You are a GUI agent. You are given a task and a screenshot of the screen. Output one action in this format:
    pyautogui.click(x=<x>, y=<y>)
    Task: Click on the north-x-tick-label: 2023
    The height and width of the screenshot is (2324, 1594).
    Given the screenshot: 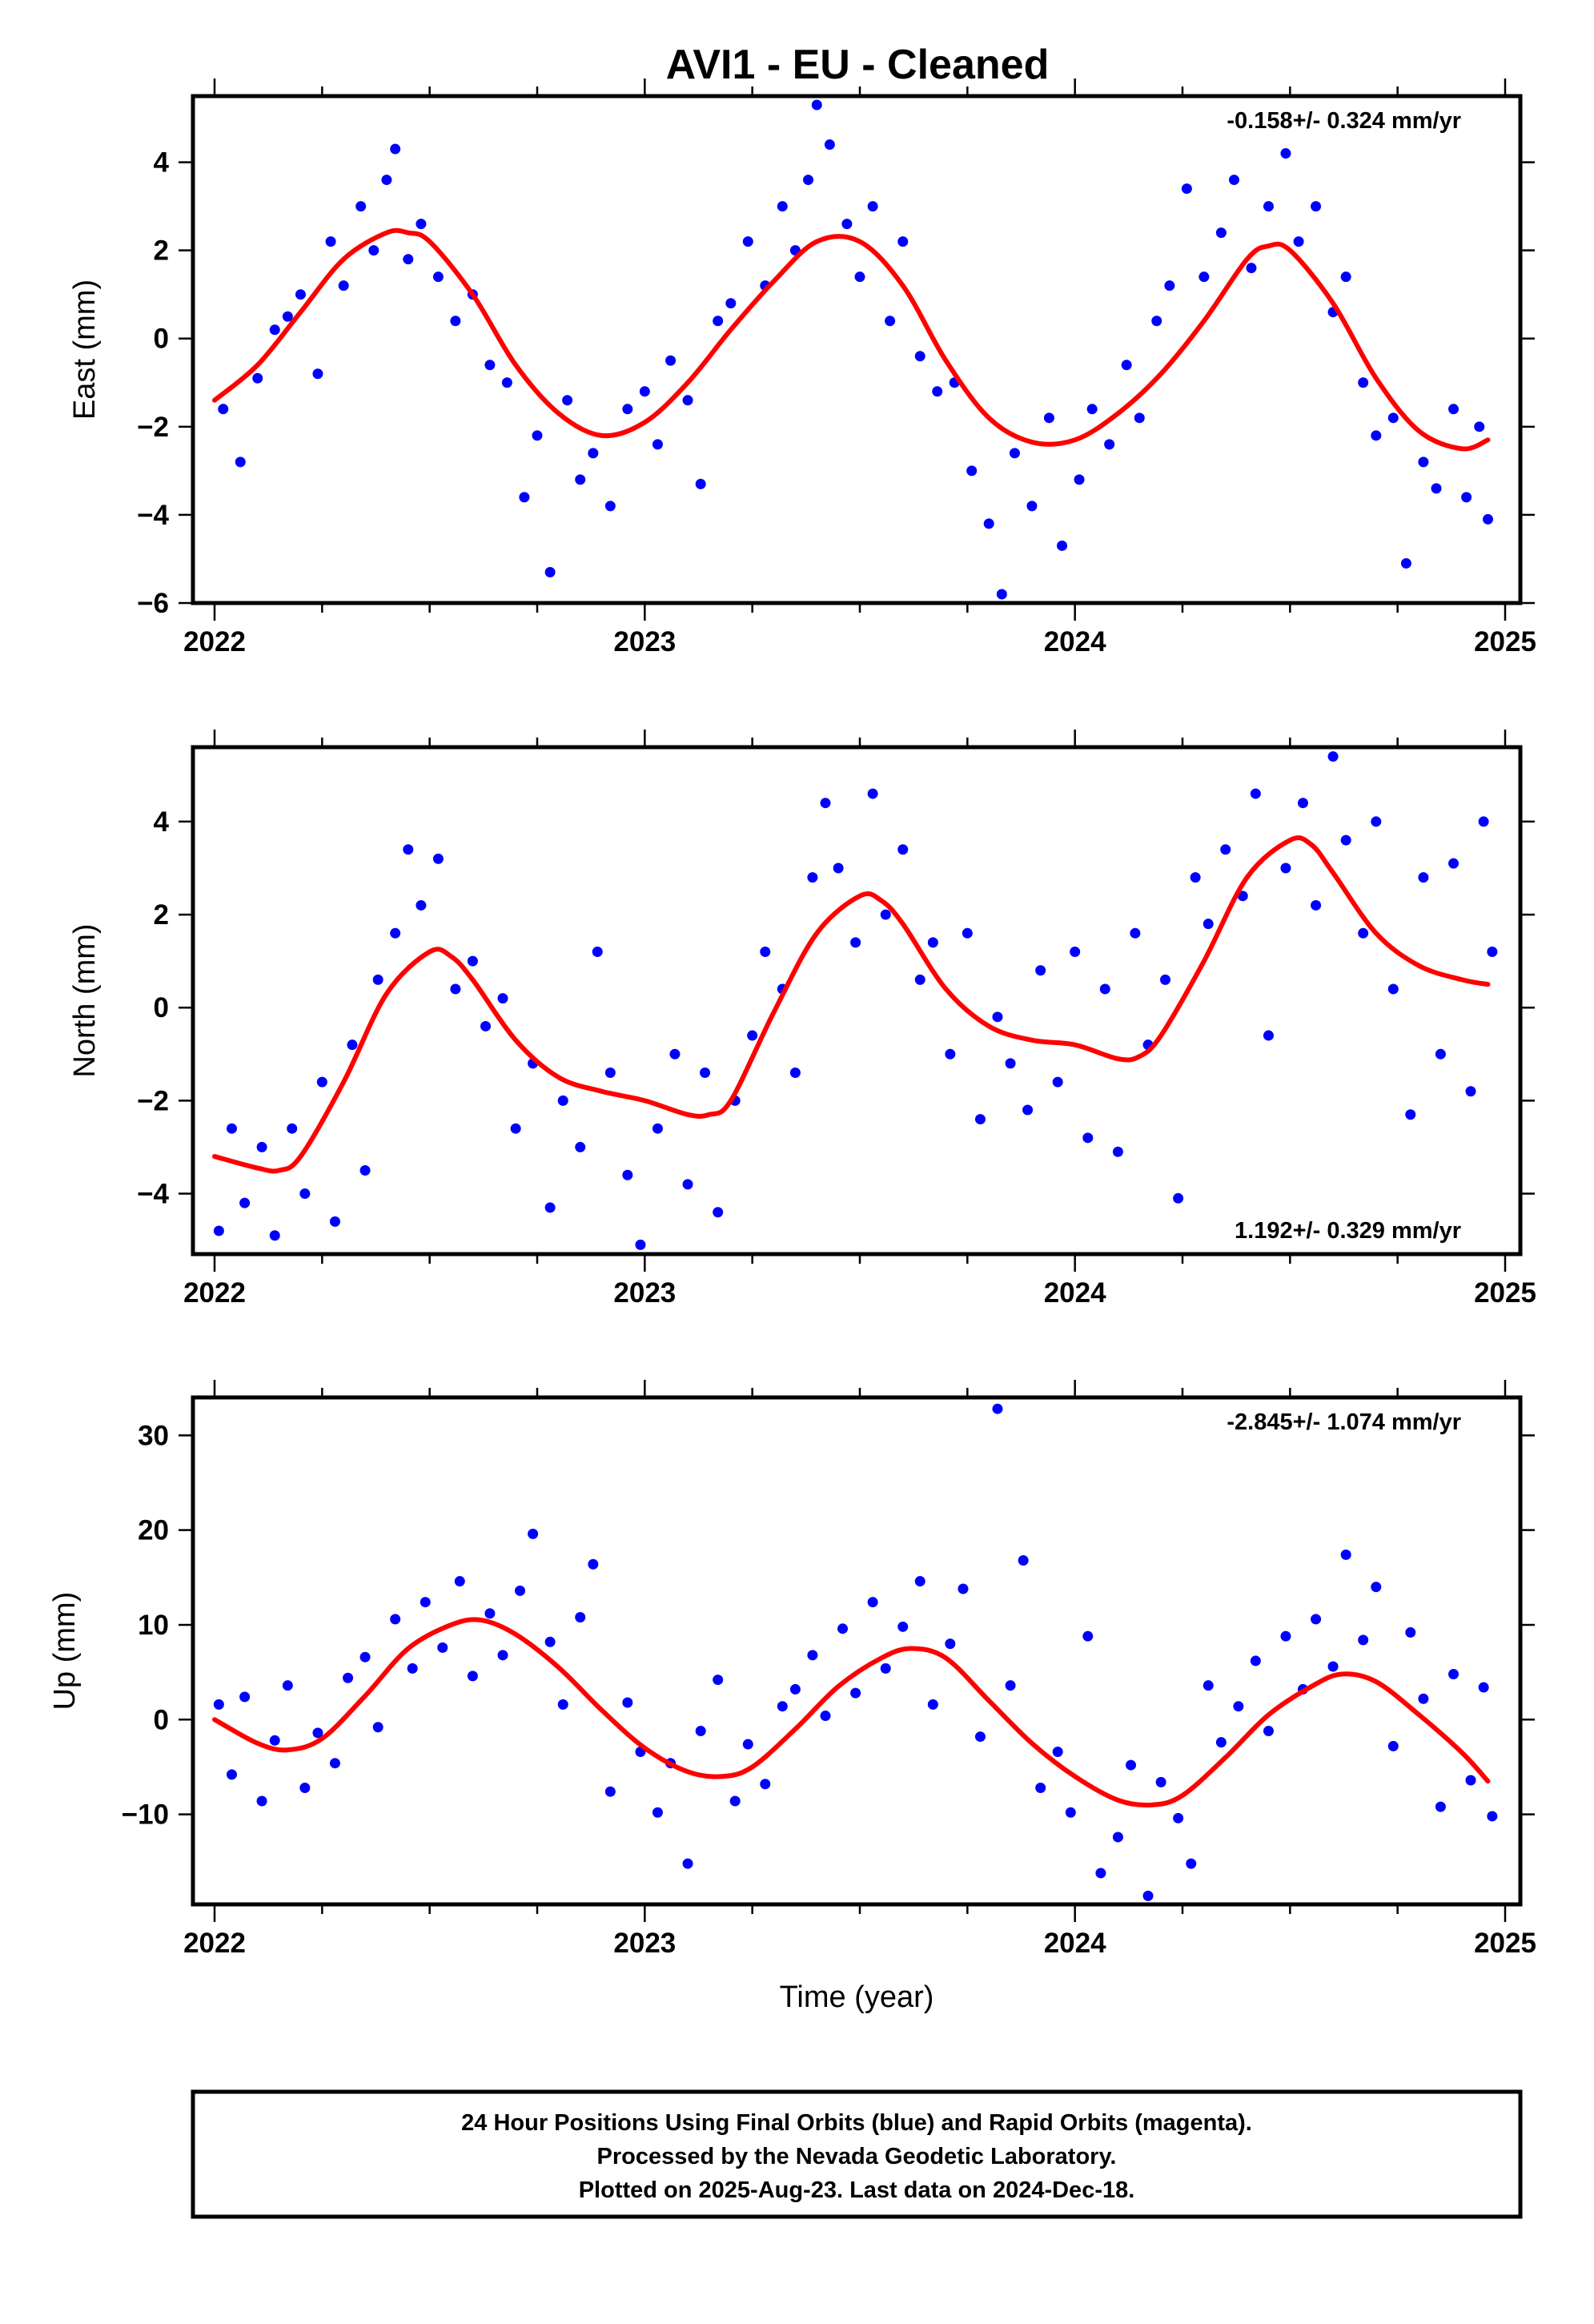 What is the action you would take?
    pyautogui.click(x=644, y=1293)
    